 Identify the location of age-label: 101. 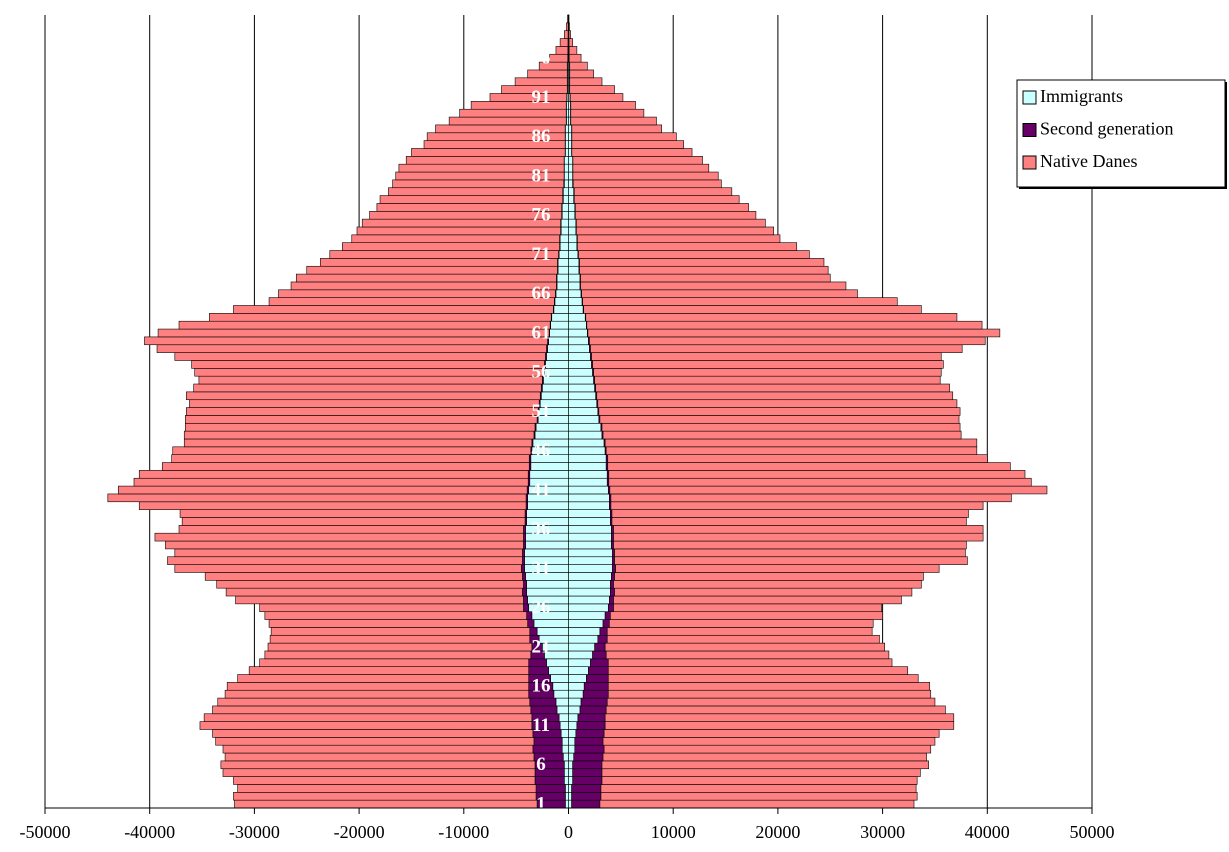
(541, 18).